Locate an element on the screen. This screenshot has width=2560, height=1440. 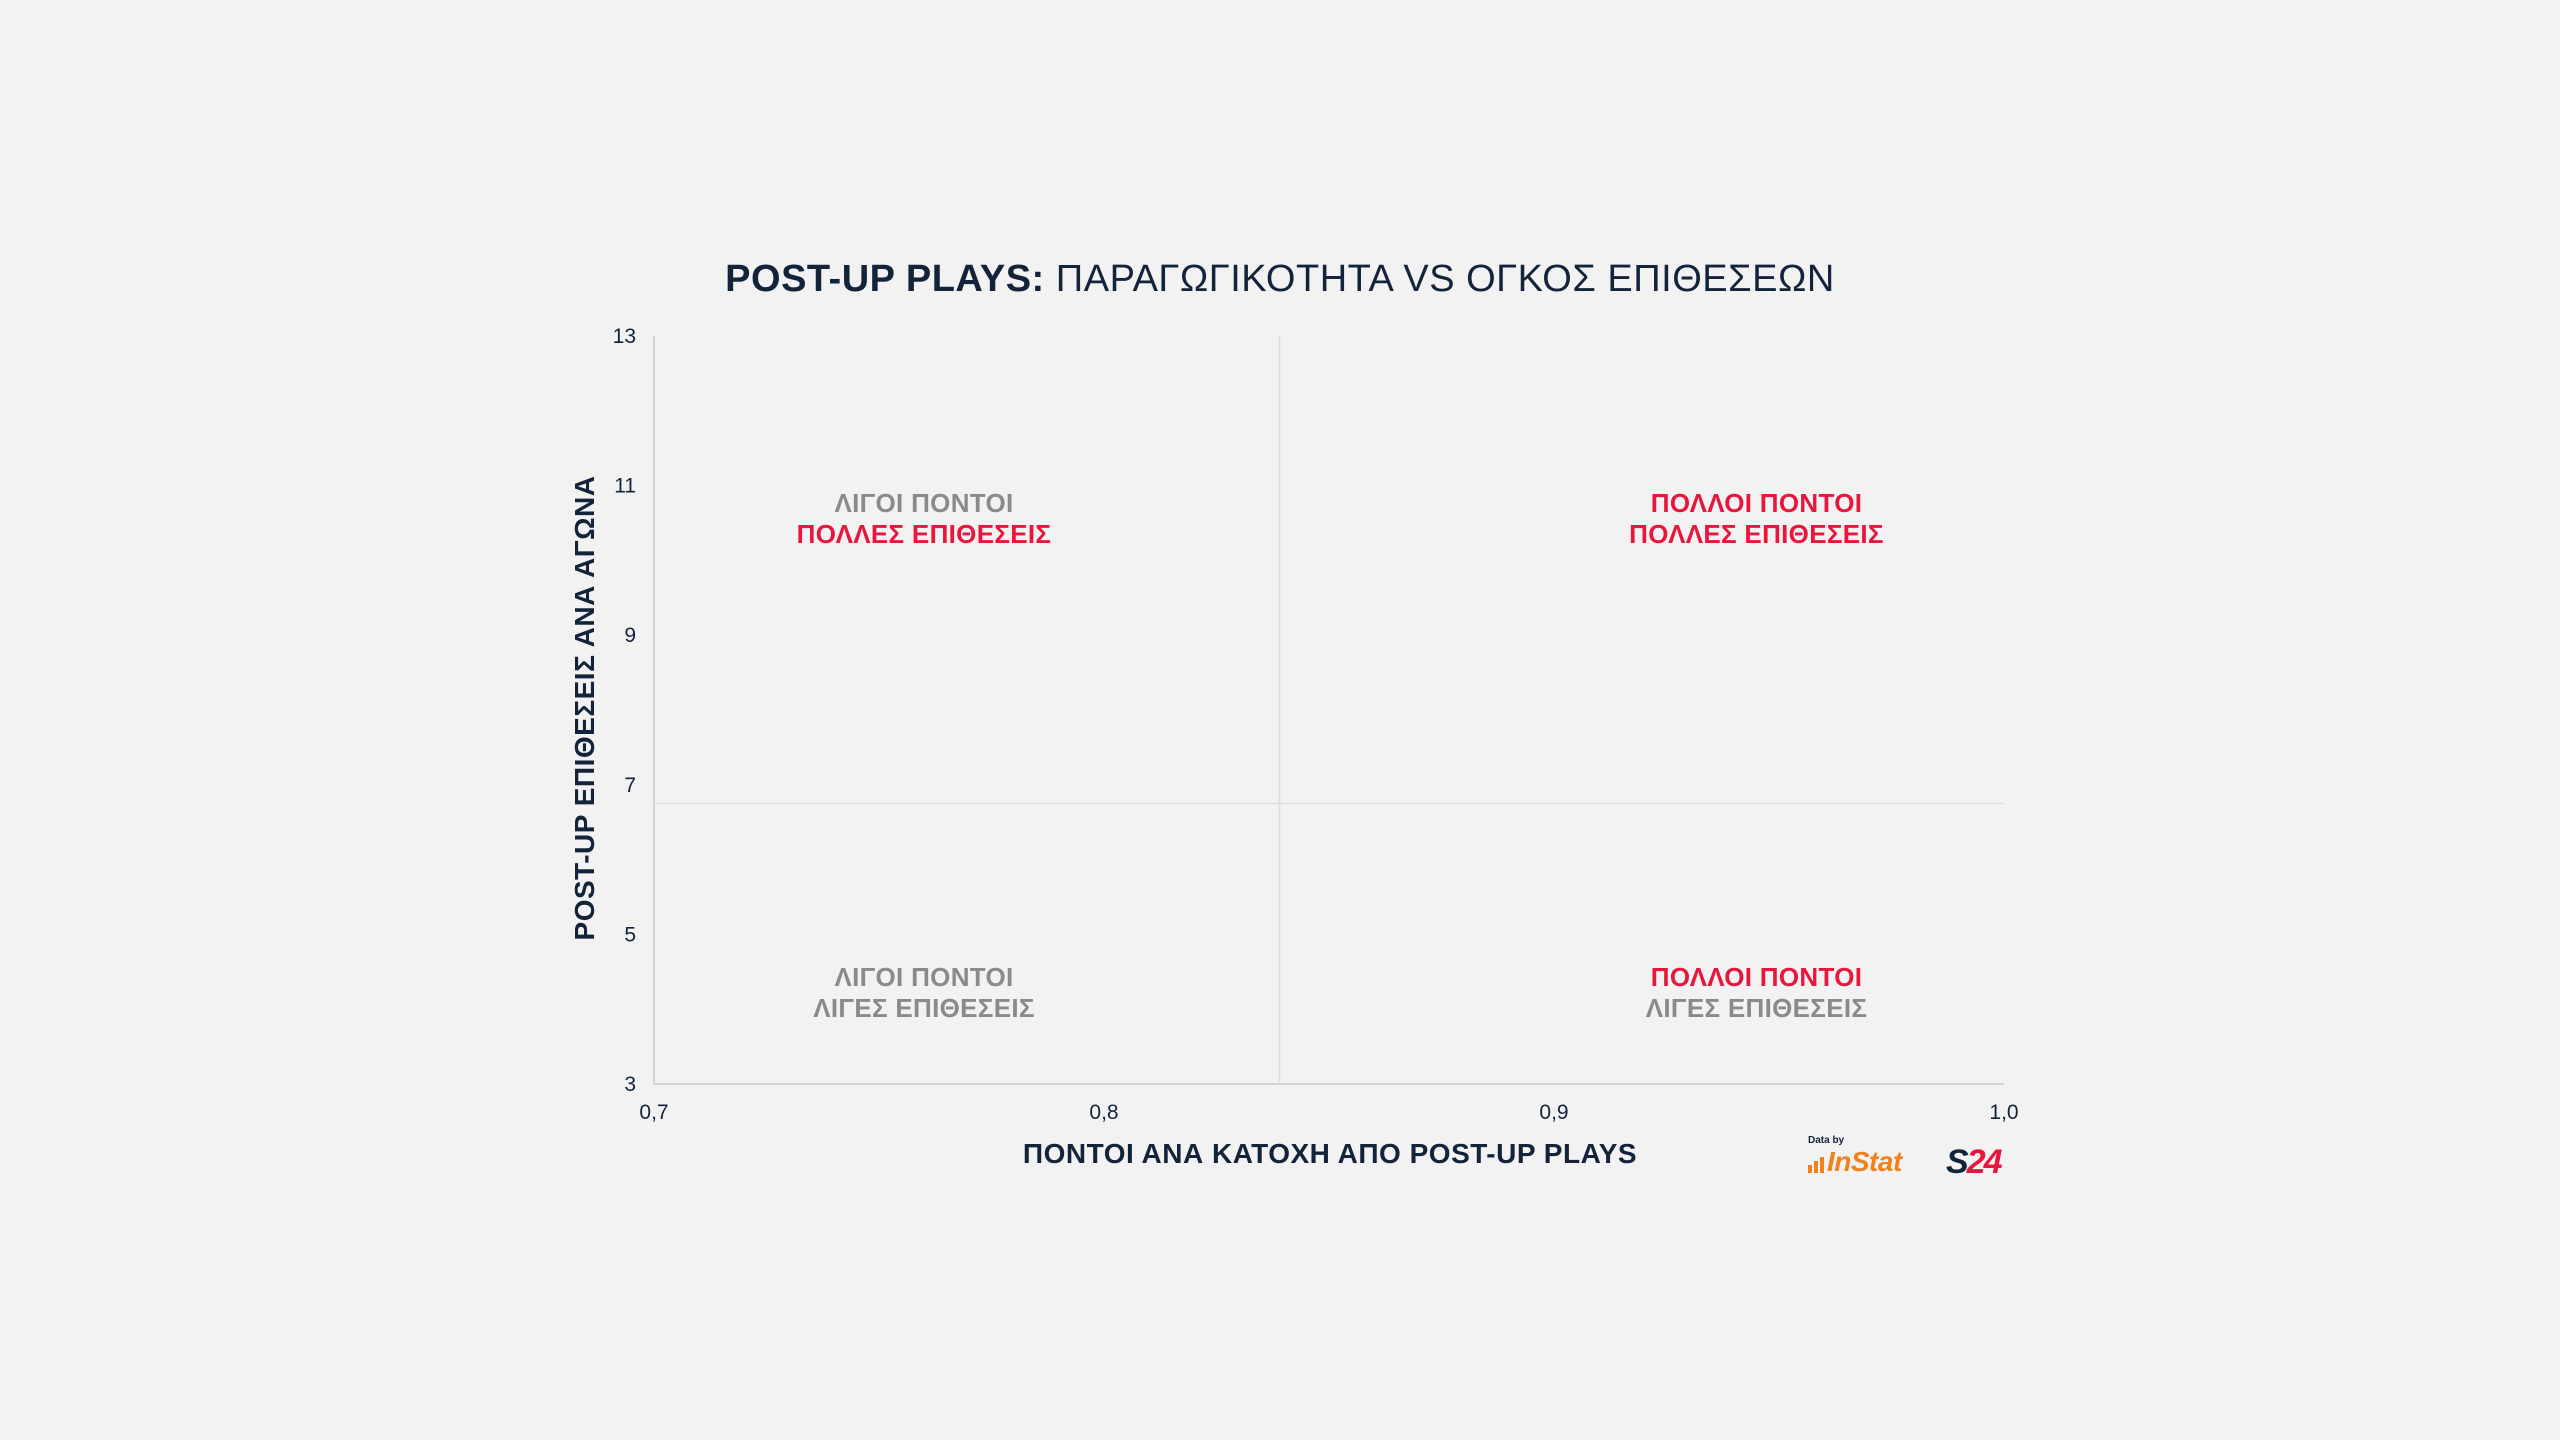
y-tick-label: 9 is located at coordinates (630, 635).